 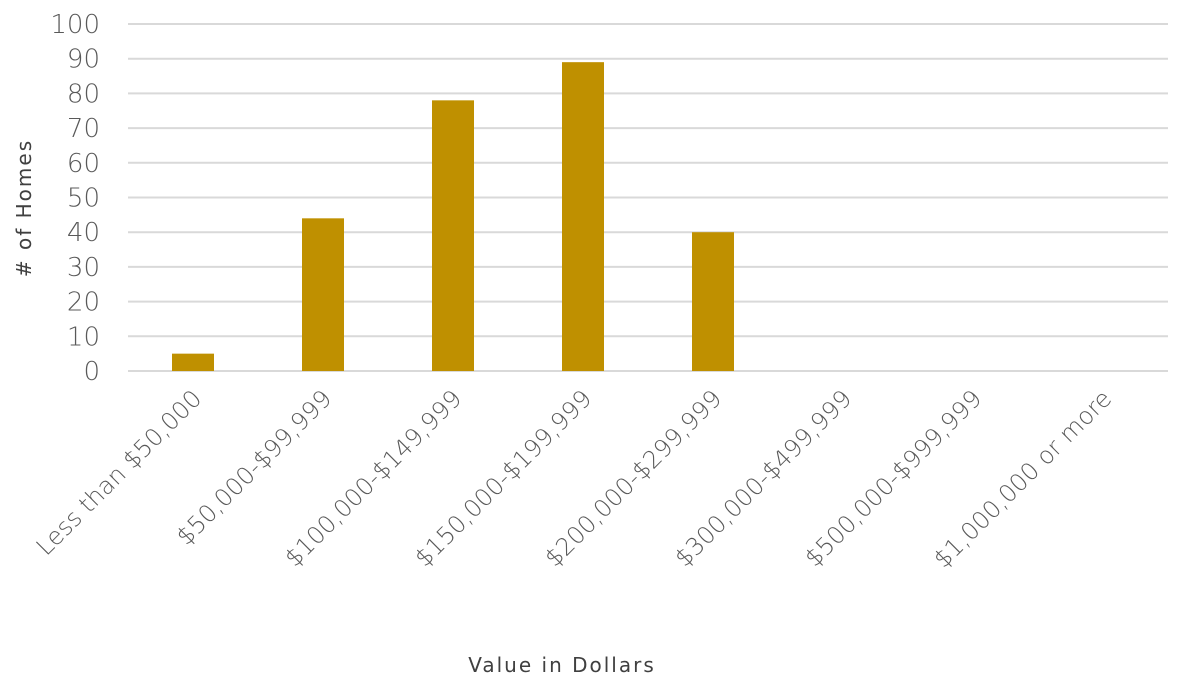 What do you see at coordinates (24, 208) in the screenshot?
I see `y-axis-title: # of Homes` at bounding box center [24, 208].